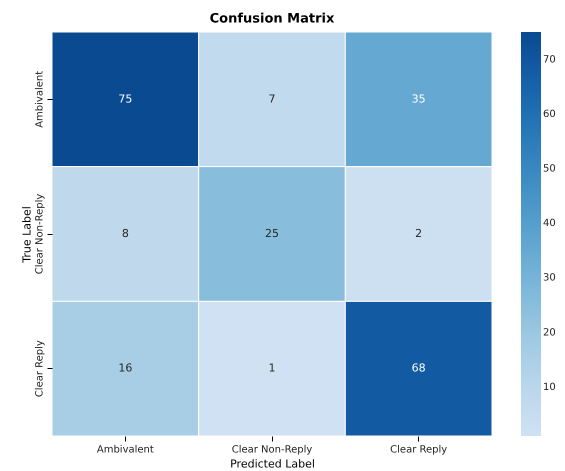 The image size is (565, 471). Describe the element at coordinates (272, 99) in the screenshot. I see `data-label: 7` at that location.